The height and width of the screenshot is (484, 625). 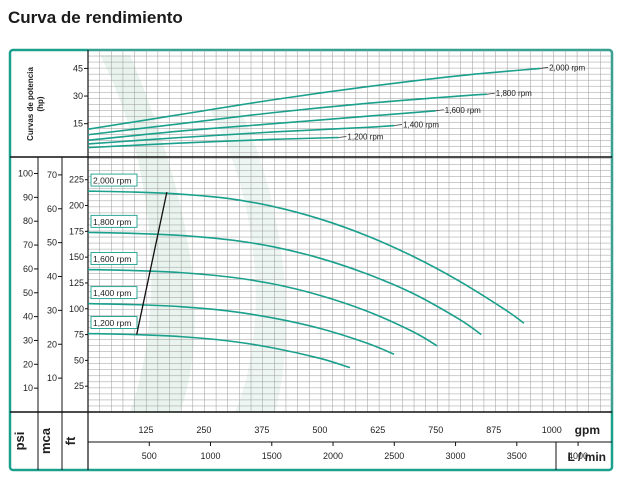 What do you see at coordinates (587, 430) in the screenshot?
I see `gpm-axis-title: gpm` at bounding box center [587, 430].